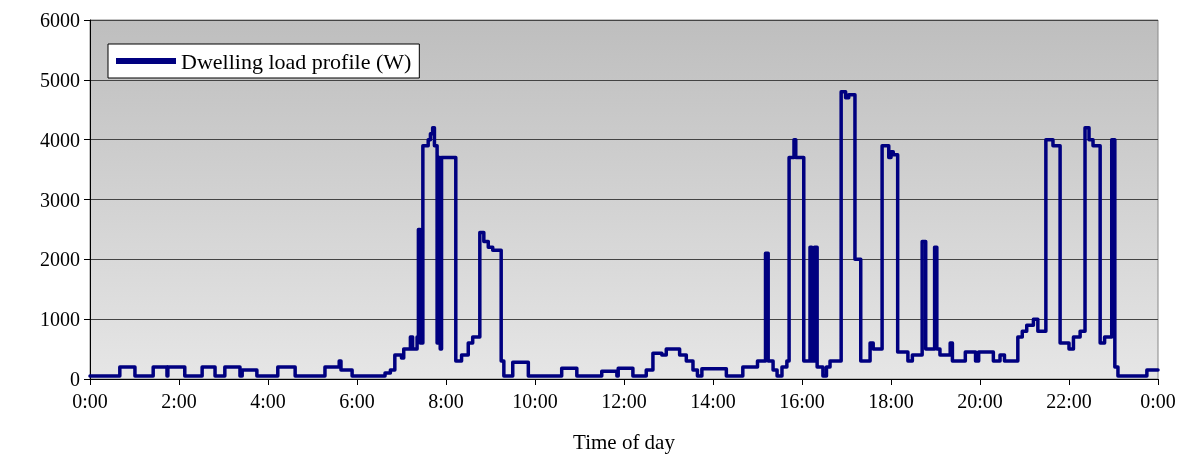 The width and height of the screenshot is (1190, 467). What do you see at coordinates (980, 401) in the screenshot?
I see `x-tick-label: 20:00` at bounding box center [980, 401].